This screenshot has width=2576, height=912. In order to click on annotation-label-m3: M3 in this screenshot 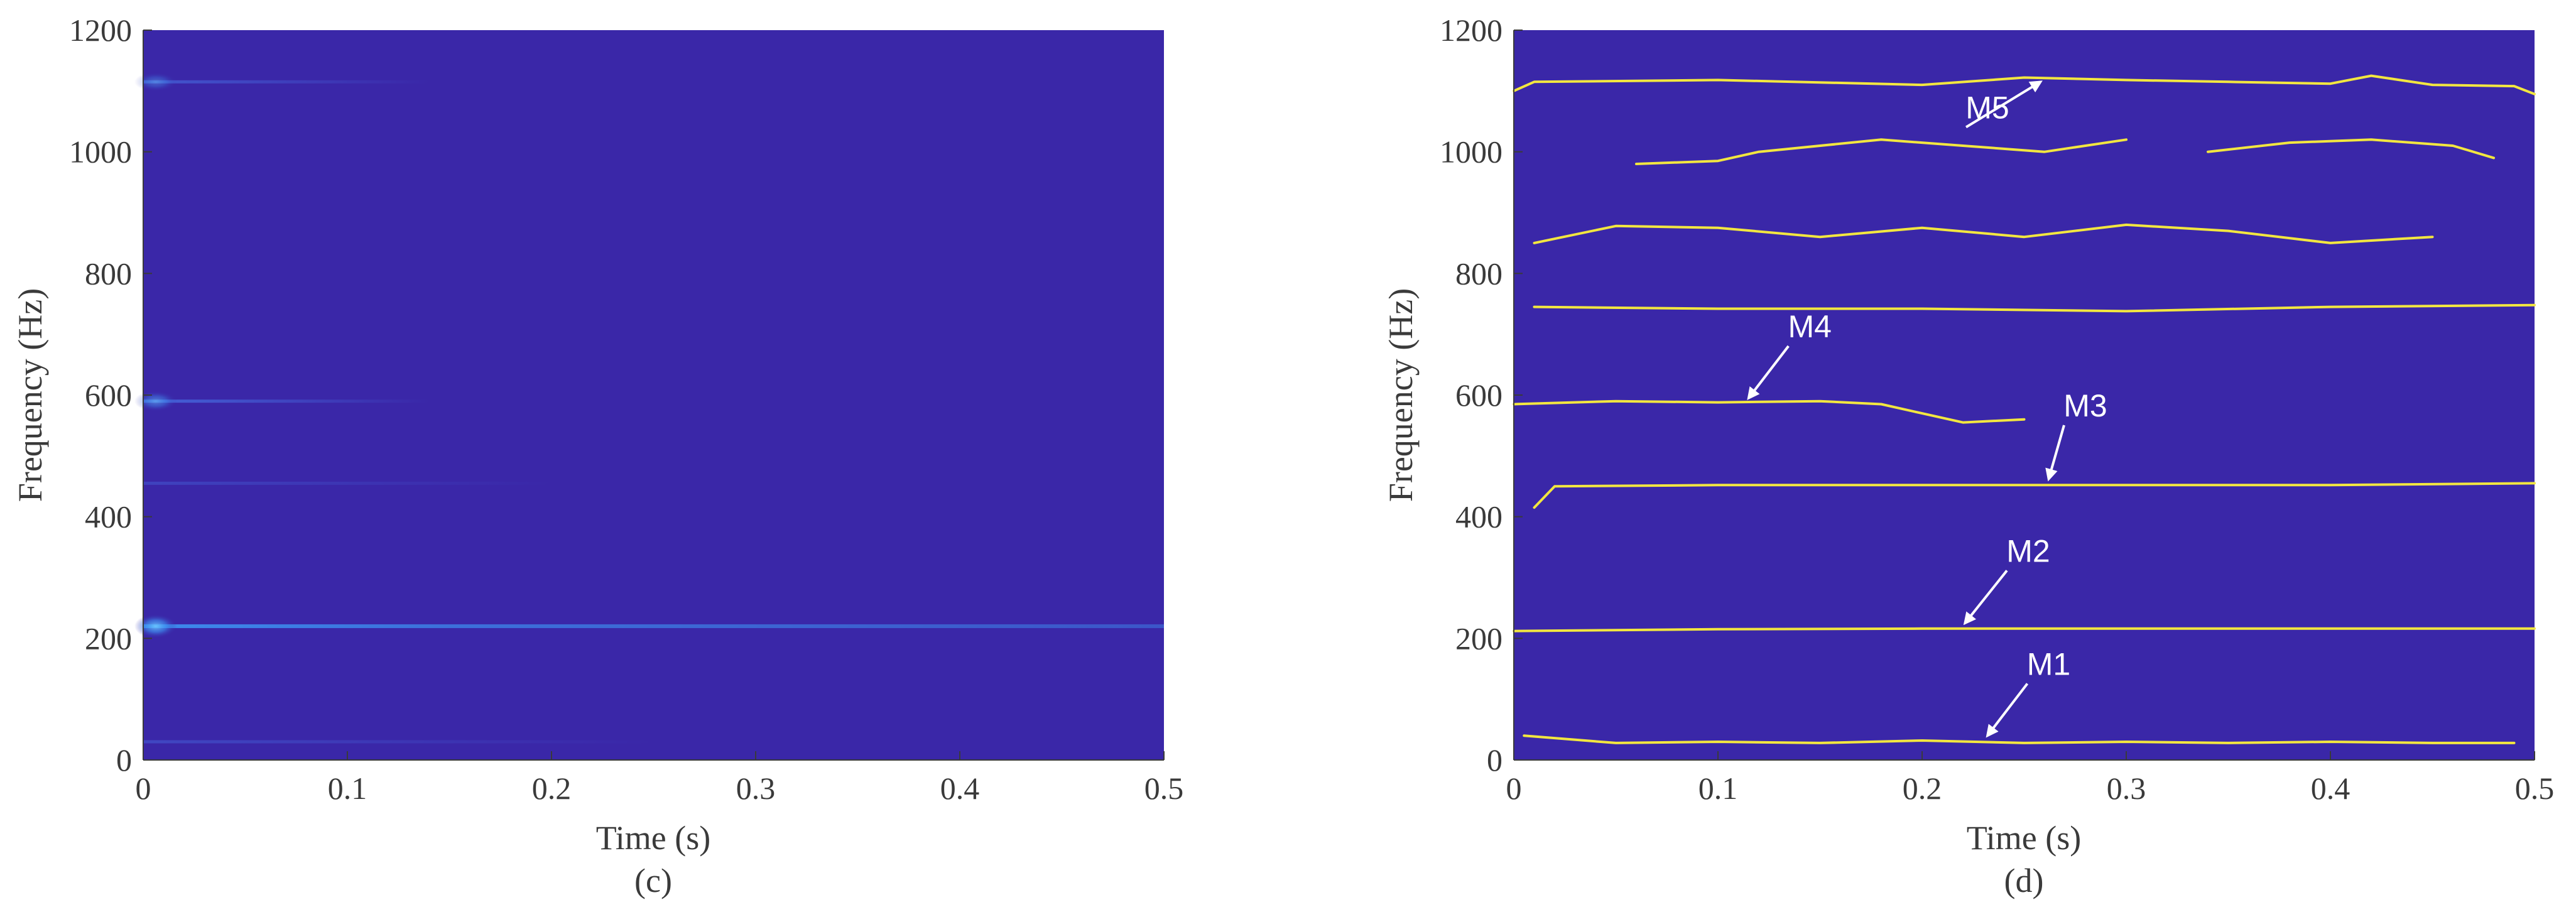, I will do `click(2085, 405)`.